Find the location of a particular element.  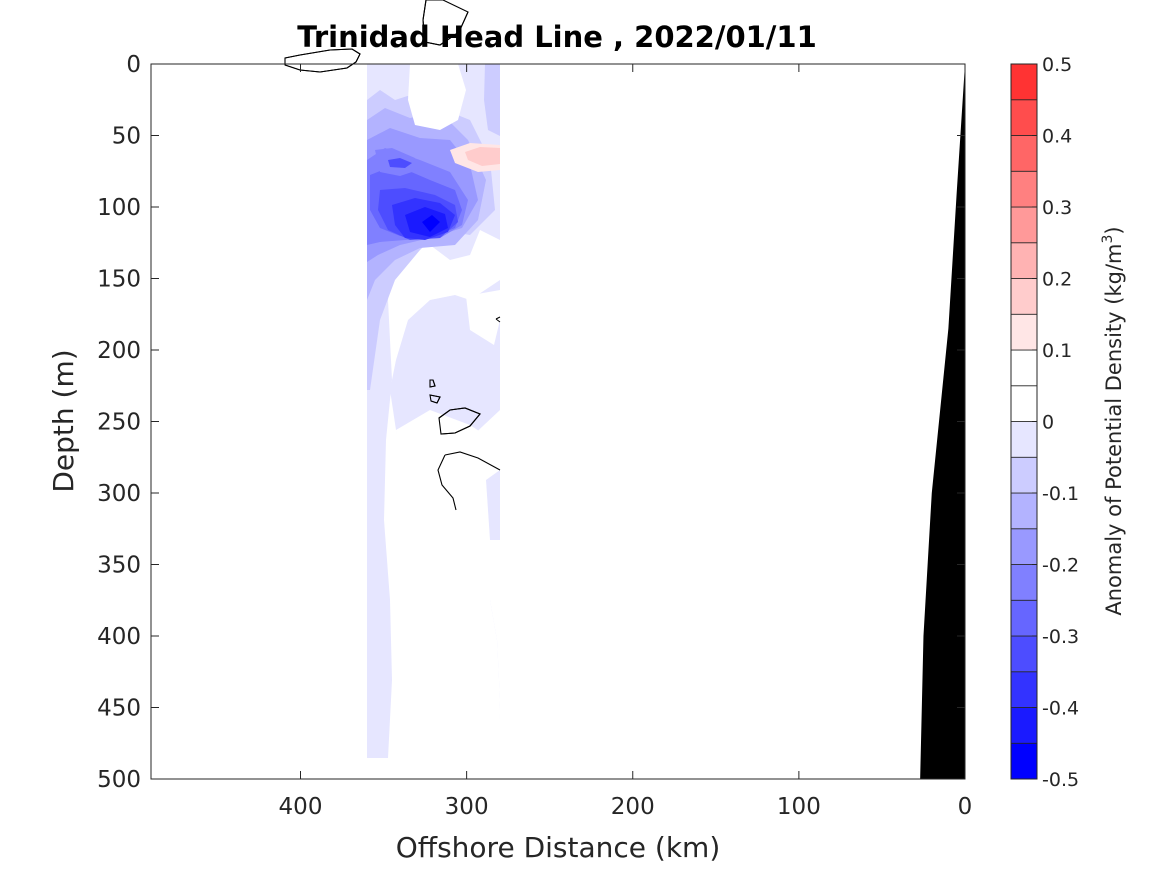

colorbar-label-superscript: 3 is located at coordinates (1108, 239).